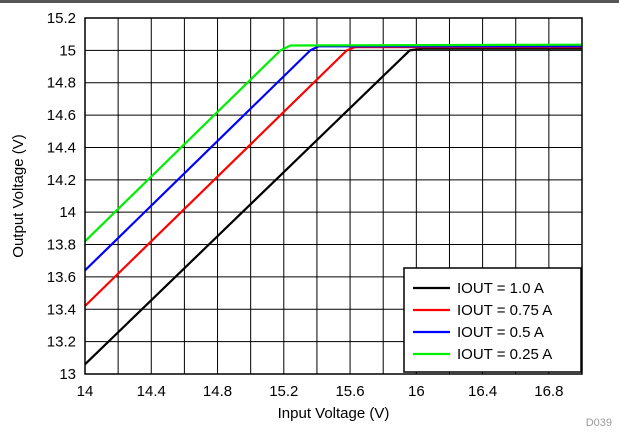 This screenshot has width=619, height=432. I want to click on y-axis-label: Output Voltage (V), so click(18, 195).